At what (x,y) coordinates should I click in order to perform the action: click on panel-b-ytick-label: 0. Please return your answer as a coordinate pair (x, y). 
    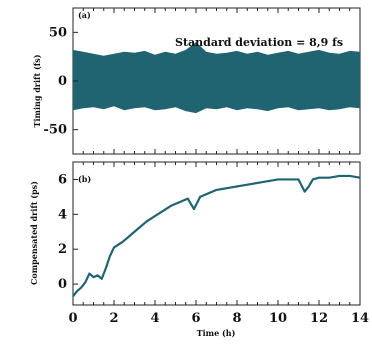
    Looking at the image, I should click on (62, 284).